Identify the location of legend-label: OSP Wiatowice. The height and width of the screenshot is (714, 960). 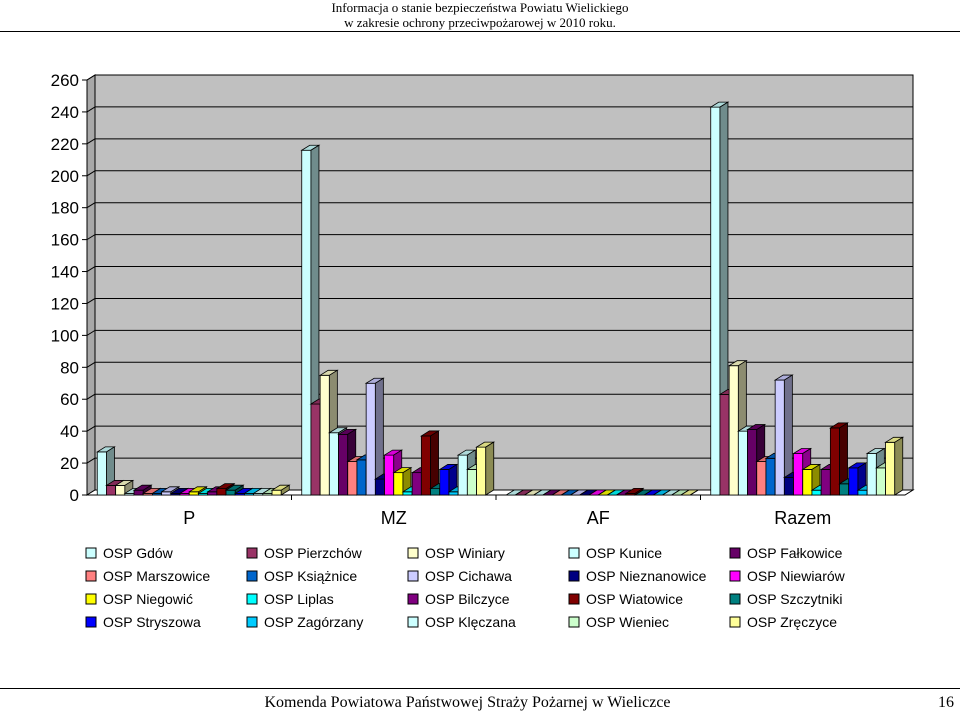
(634, 599).